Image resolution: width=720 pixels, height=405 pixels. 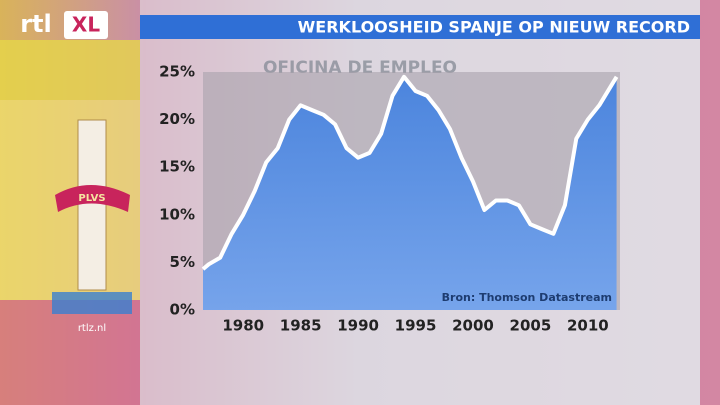 I want to click on source: Bron: Thomson Datastream, so click(x=527, y=297).